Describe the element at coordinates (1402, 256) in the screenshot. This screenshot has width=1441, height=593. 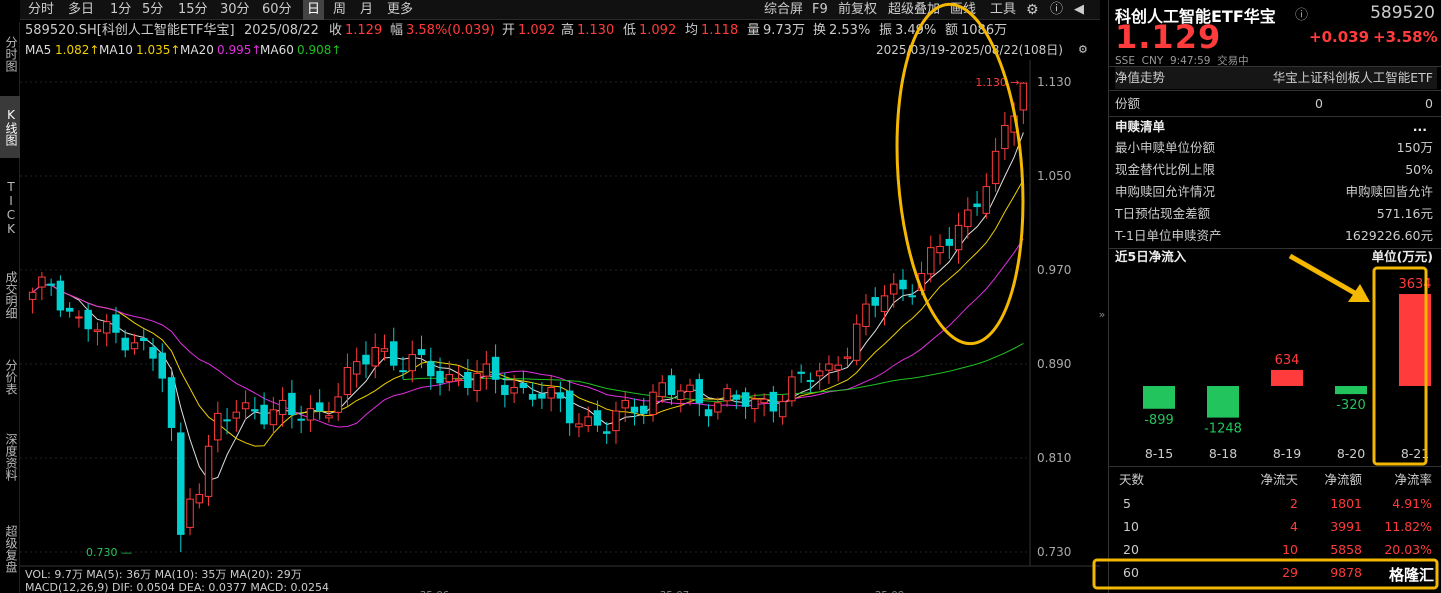
I see `flow-unit: 单位(万元)` at that location.